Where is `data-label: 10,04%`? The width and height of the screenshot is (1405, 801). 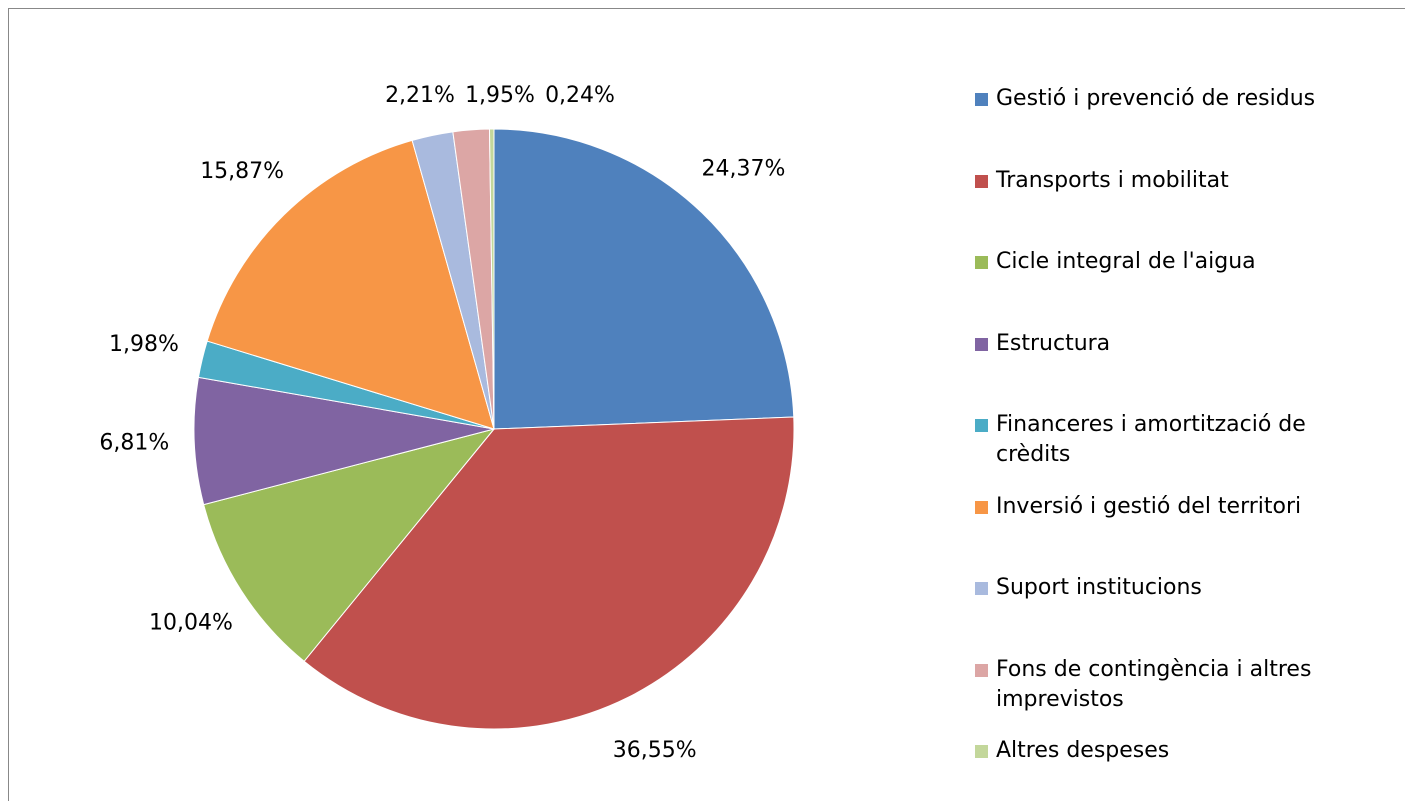
data-label: 10,04% is located at coordinates (191, 622).